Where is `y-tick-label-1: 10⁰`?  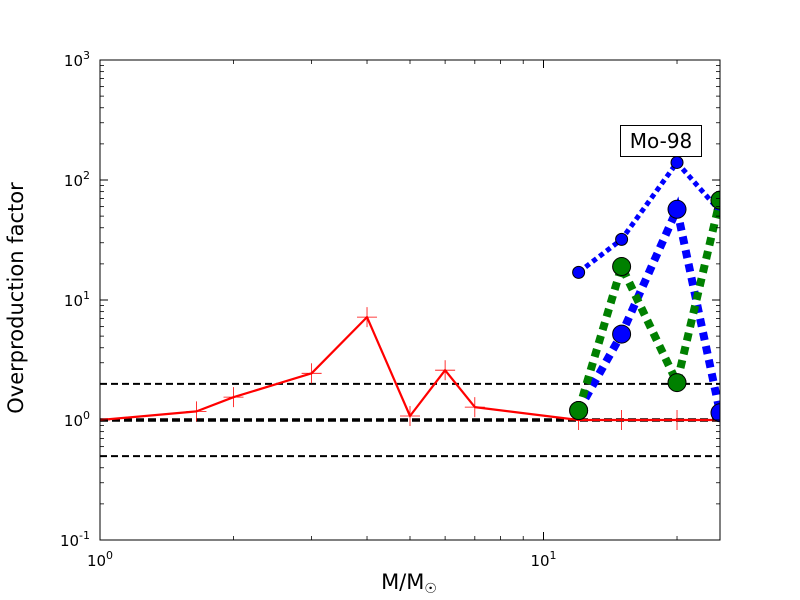
y-tick-label-1: 10⁰ is located at coordinates (77, 419).